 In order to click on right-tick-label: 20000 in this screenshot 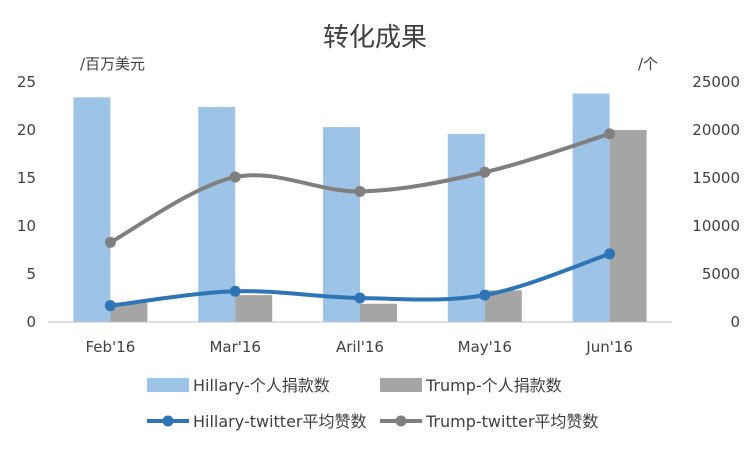, I will do `click(716, 130)`.